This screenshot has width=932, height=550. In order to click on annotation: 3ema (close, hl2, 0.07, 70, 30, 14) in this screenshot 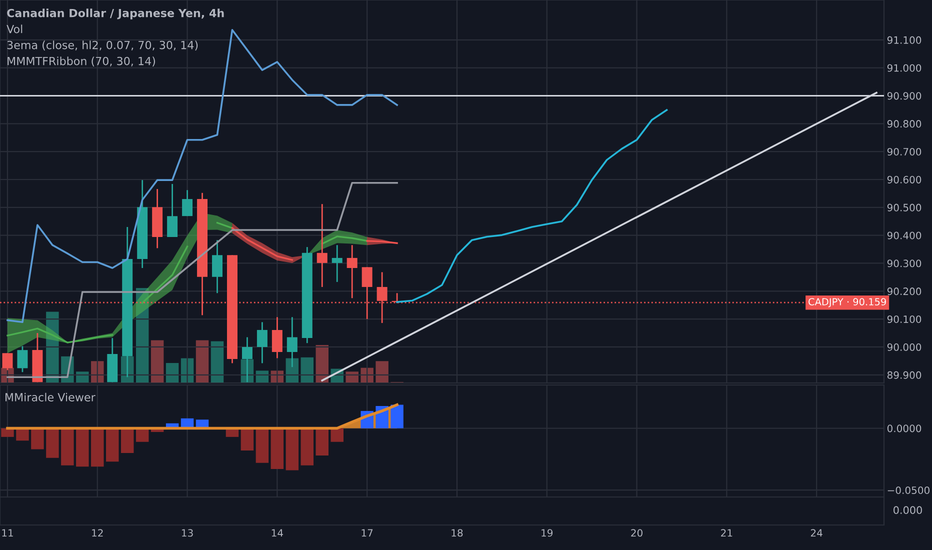, I will do `click(102, 45)`.